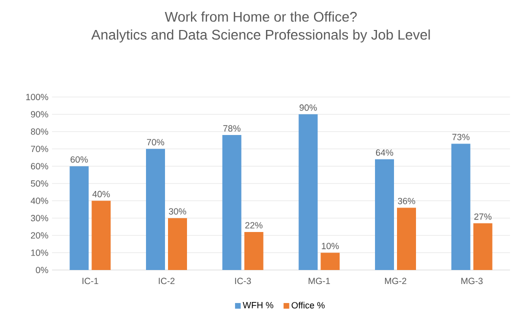 This screenshot has height=328, width=522. I want to click on y-tick-label: 100%, so click(37, 97).